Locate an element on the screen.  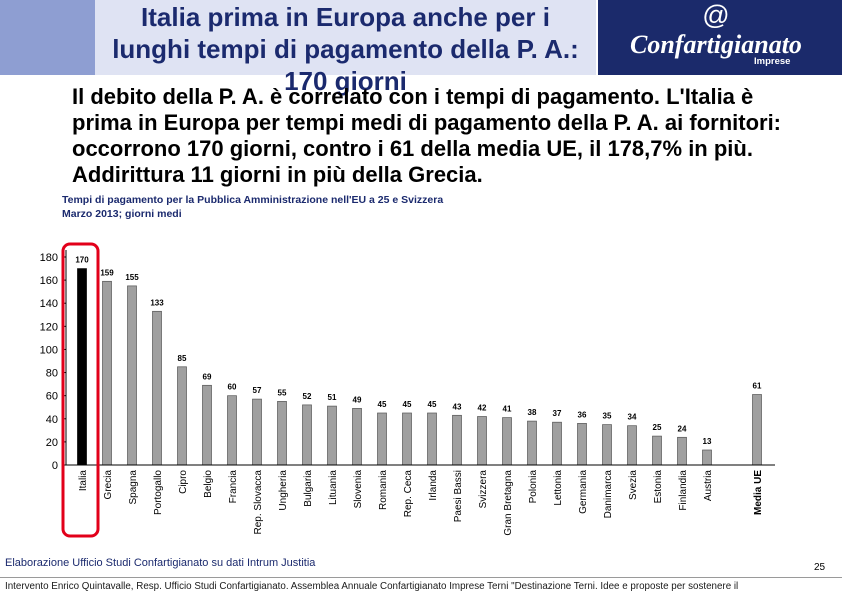
bar-estonia is located at coordinates (657, 450).